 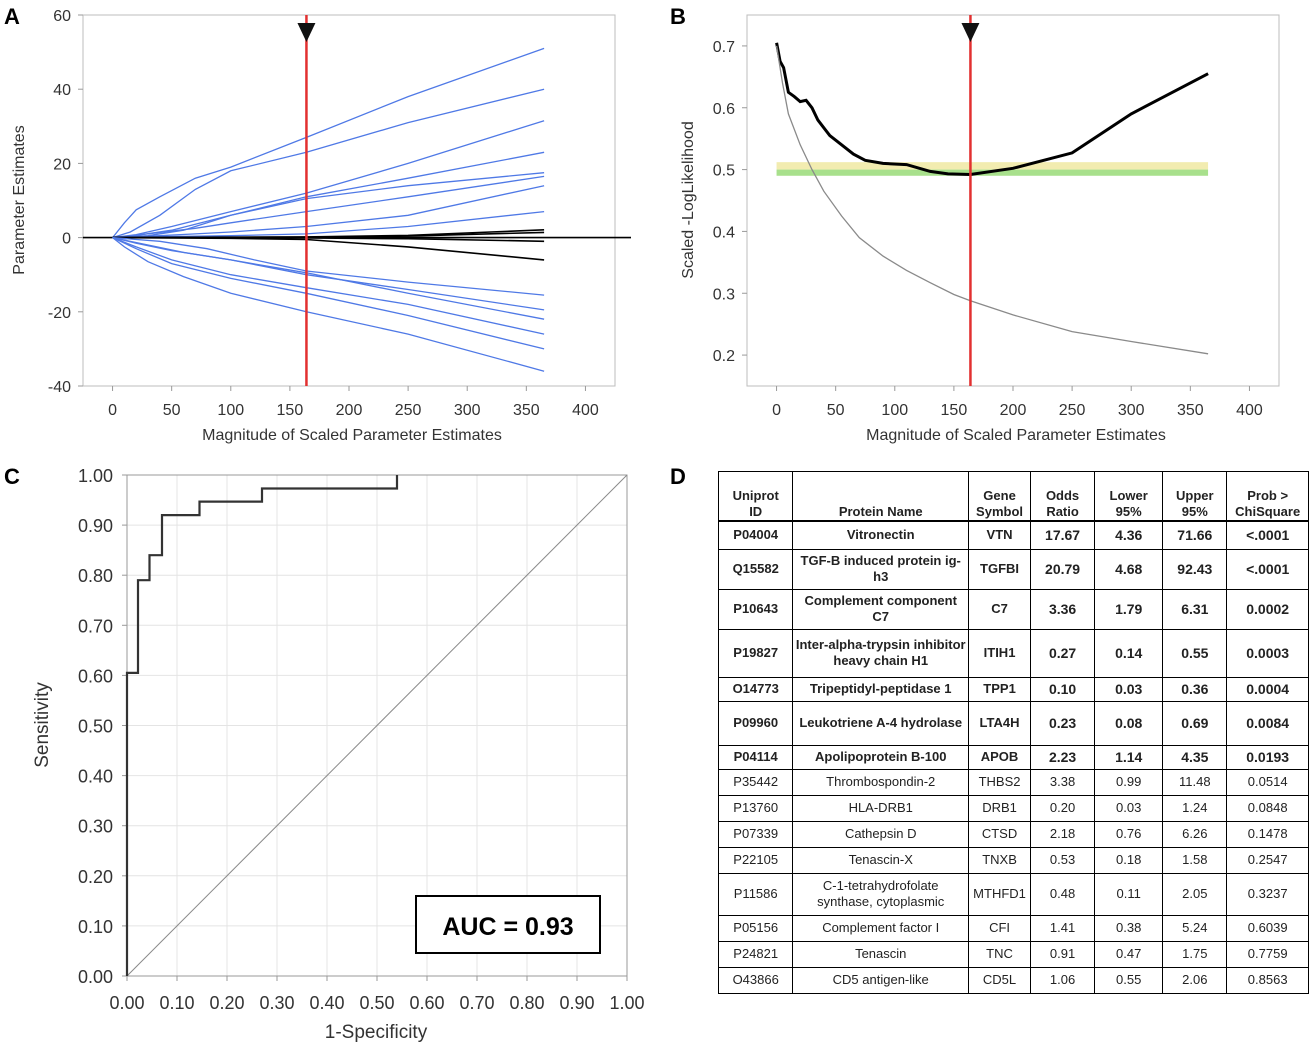 I want to click on table-cell: Tenascin-X, so click(x=881, y=860).